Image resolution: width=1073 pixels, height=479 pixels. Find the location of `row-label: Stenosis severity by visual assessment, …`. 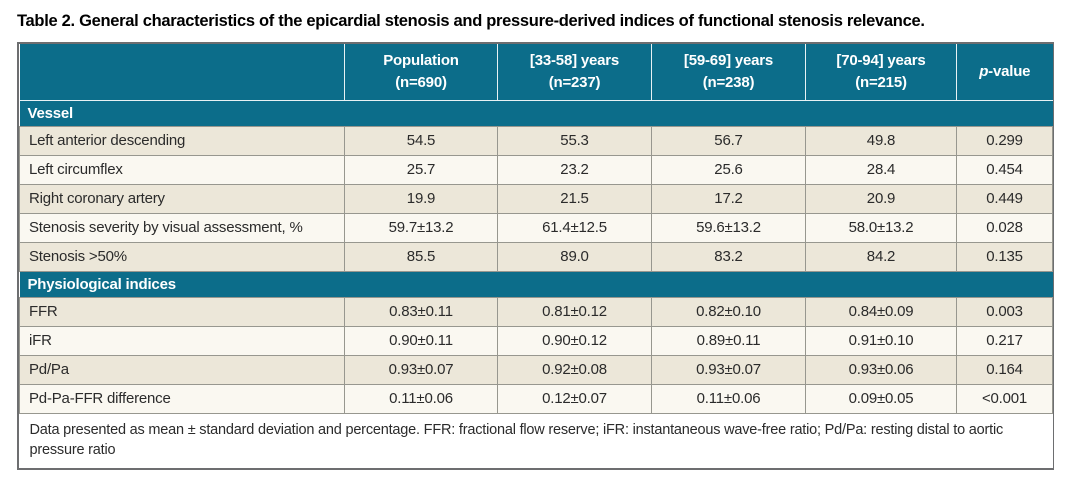

row-label: Stenosis severity by visual assessment, … is located at coordinates (182, 227).